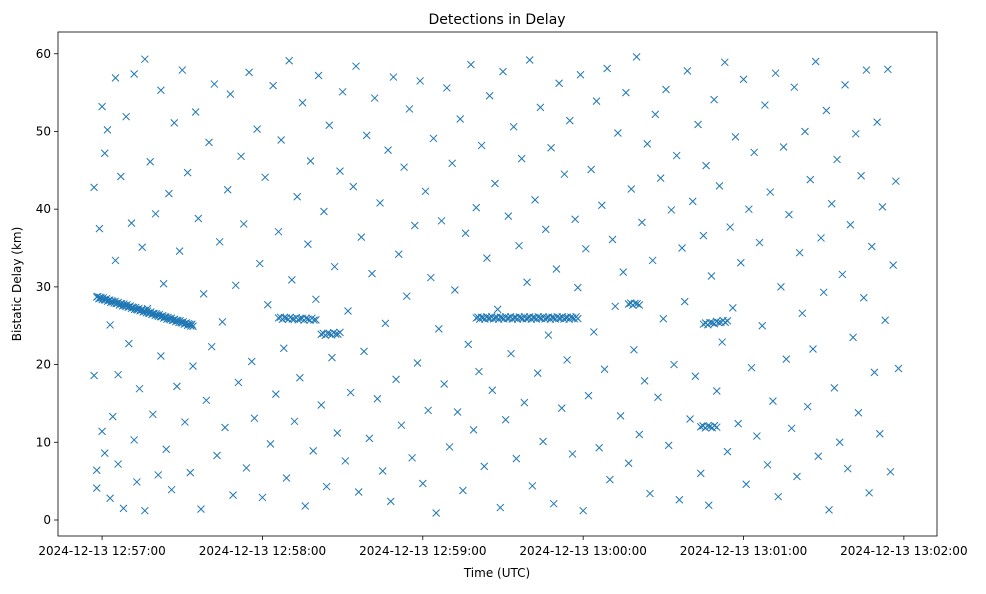  What do you see at coordinates (43, 442) in the screenshot?
I see `y-tick-label: 10` at bounding box center [43, 442].